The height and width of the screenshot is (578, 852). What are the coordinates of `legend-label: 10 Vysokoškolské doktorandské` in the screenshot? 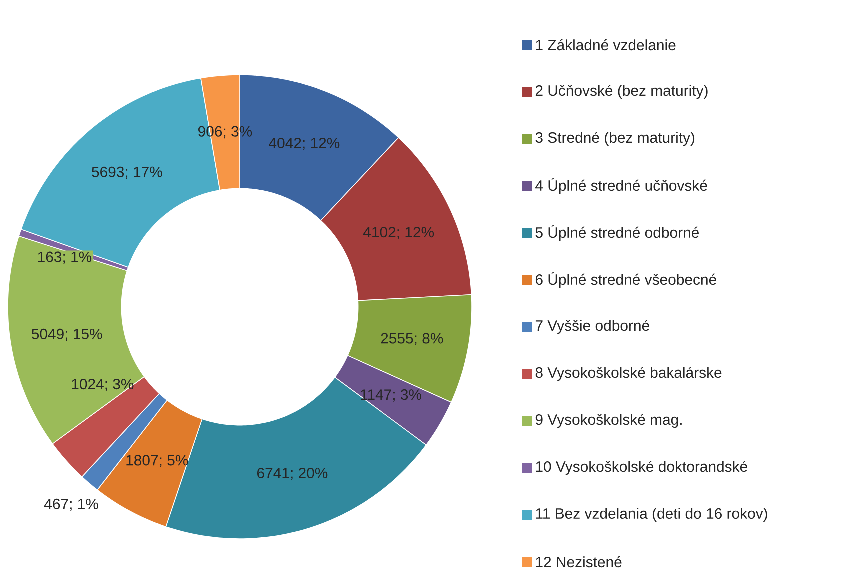 It's located at (642, 468).